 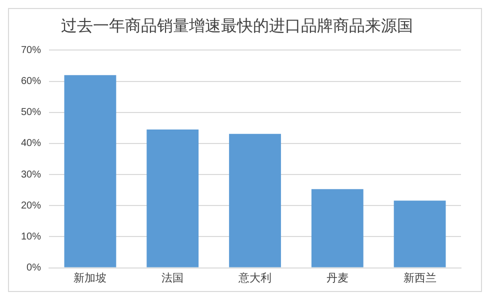 I want to click on x-tick-label: 法国, so click(x=173, y=277).